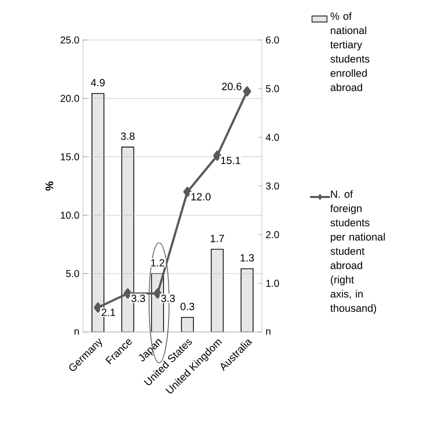 This screenshot has width=422, height=438. Describe the element at coordinates (70, 215) in the screenshot. I see `y-tick-label: 10.0` at that location.